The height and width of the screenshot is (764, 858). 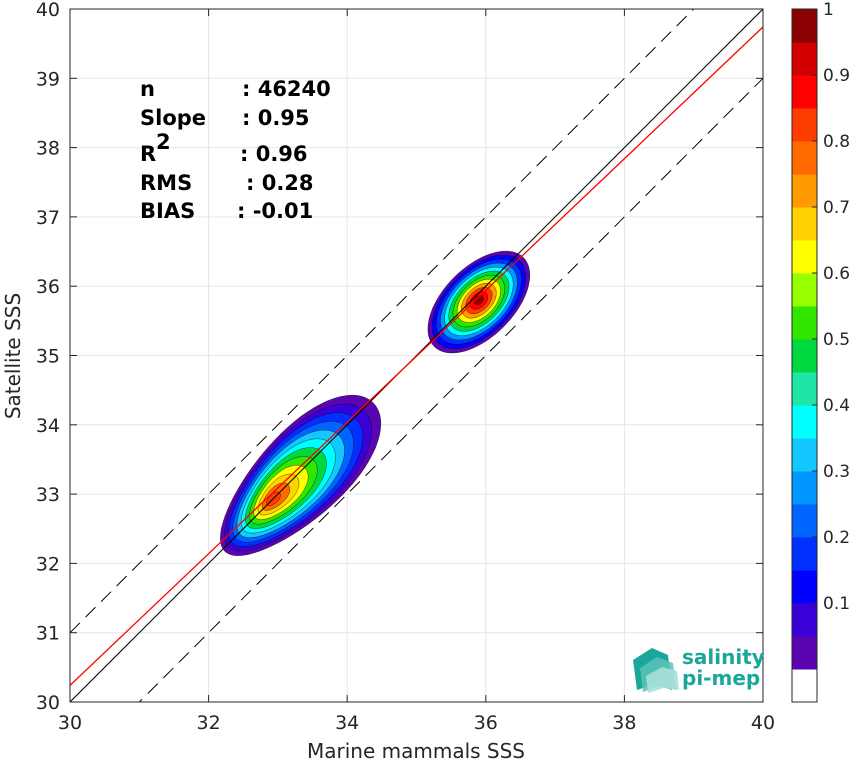 What do you see at coordinates (48, 79) in the screenshot?
I see `y-tick-label: 39` at bounding box center [48, 79].